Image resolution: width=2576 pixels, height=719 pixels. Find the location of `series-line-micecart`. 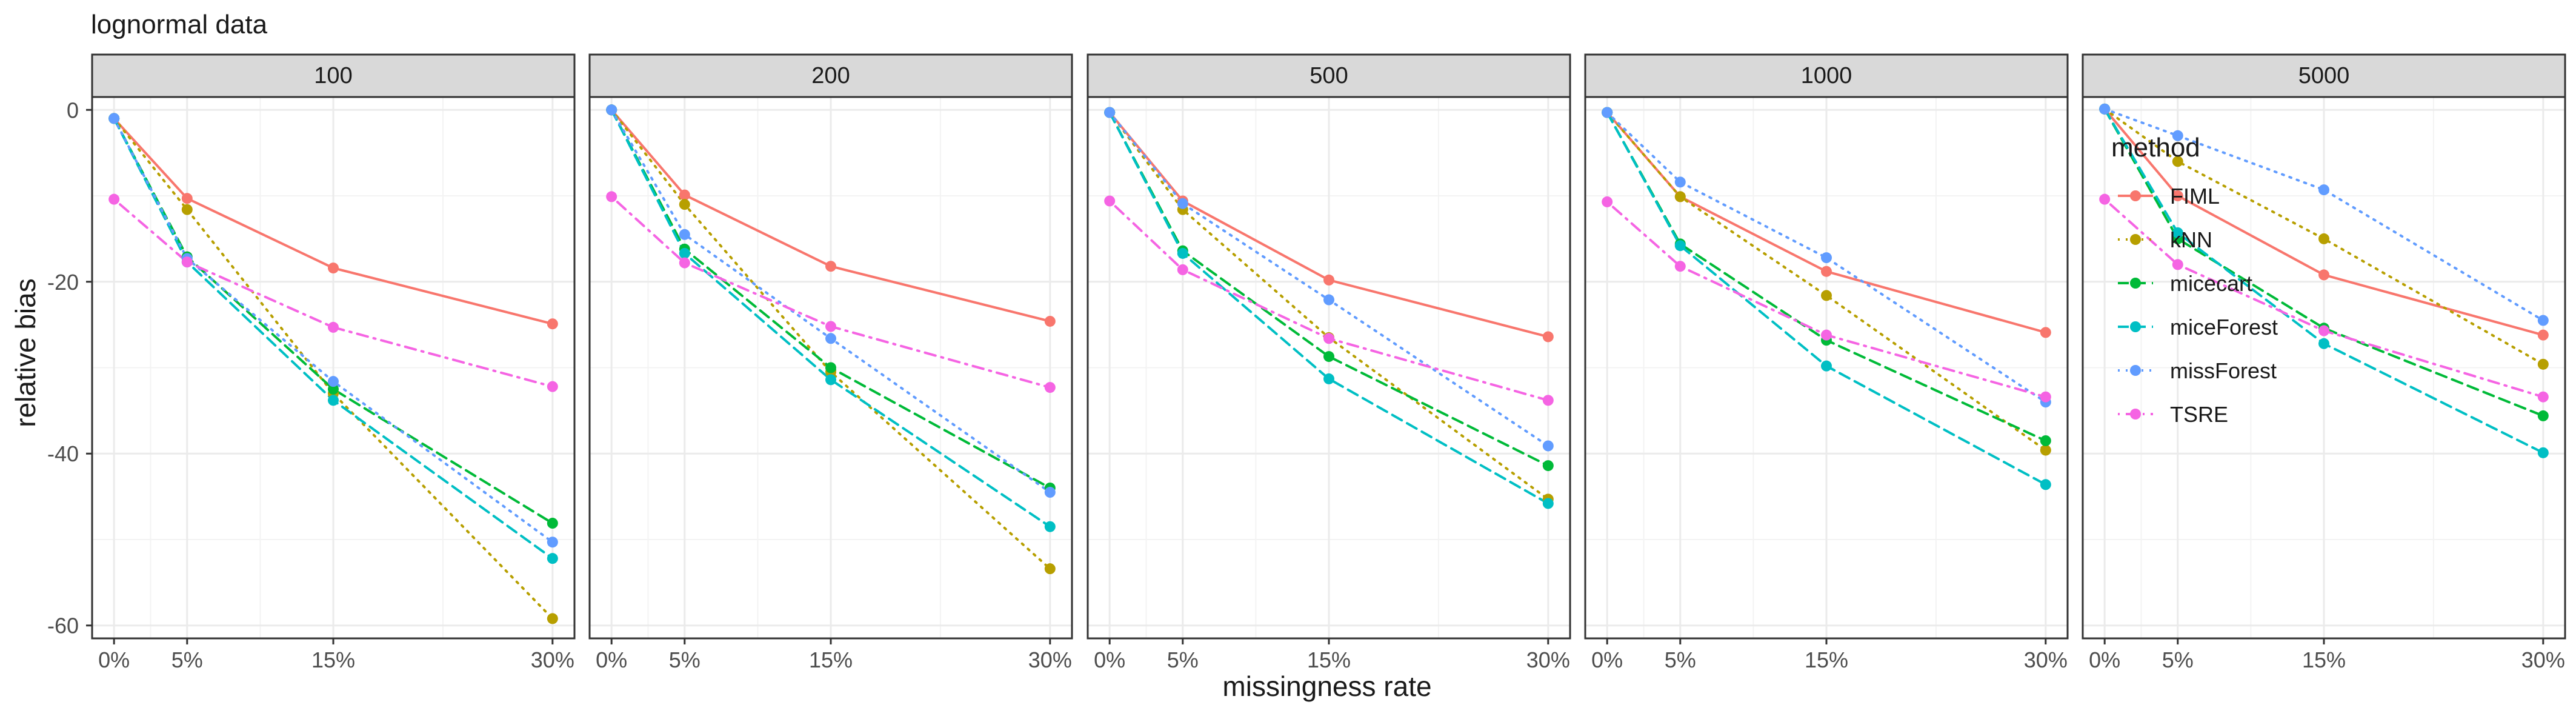

series-line-micecart is located at coordinates (2323, 262).